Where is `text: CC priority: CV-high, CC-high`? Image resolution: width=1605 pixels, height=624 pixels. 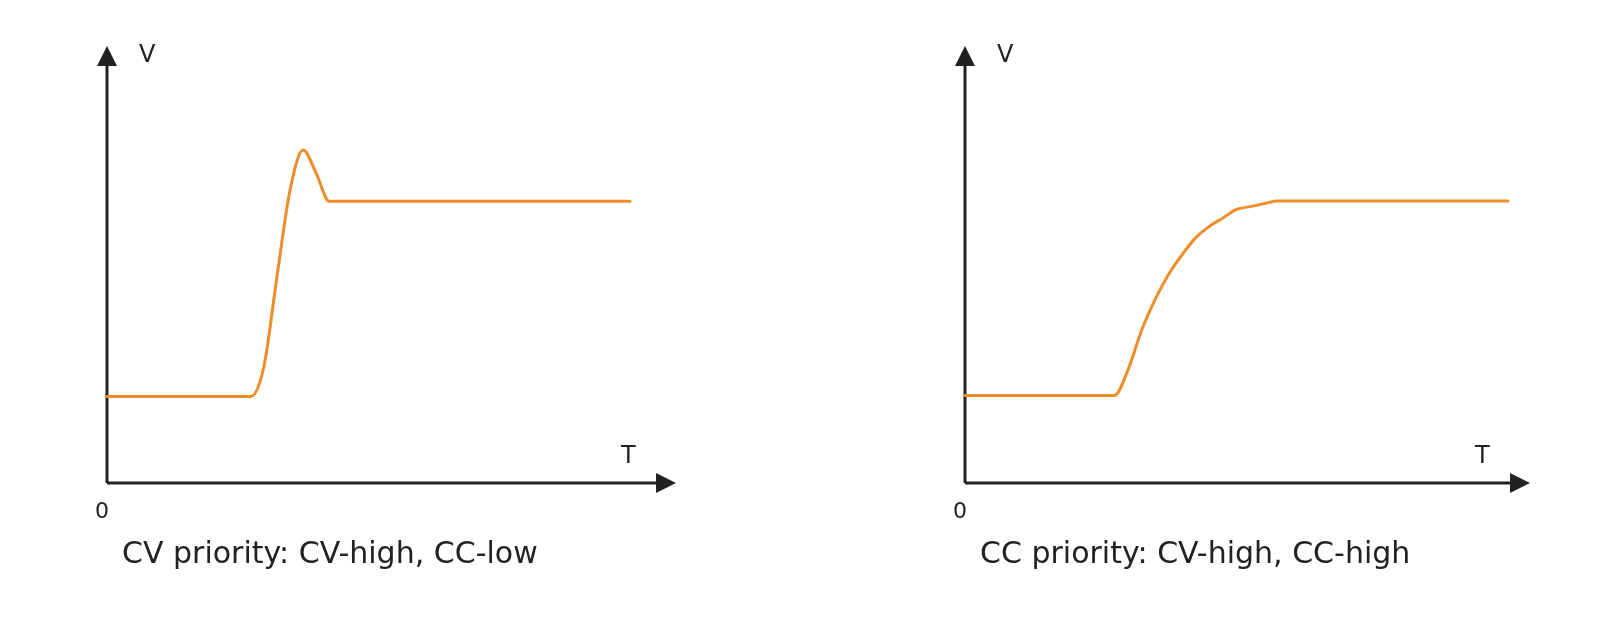
text: CC priority: CV-high, CC-high is located at coordinates (1195, 552).